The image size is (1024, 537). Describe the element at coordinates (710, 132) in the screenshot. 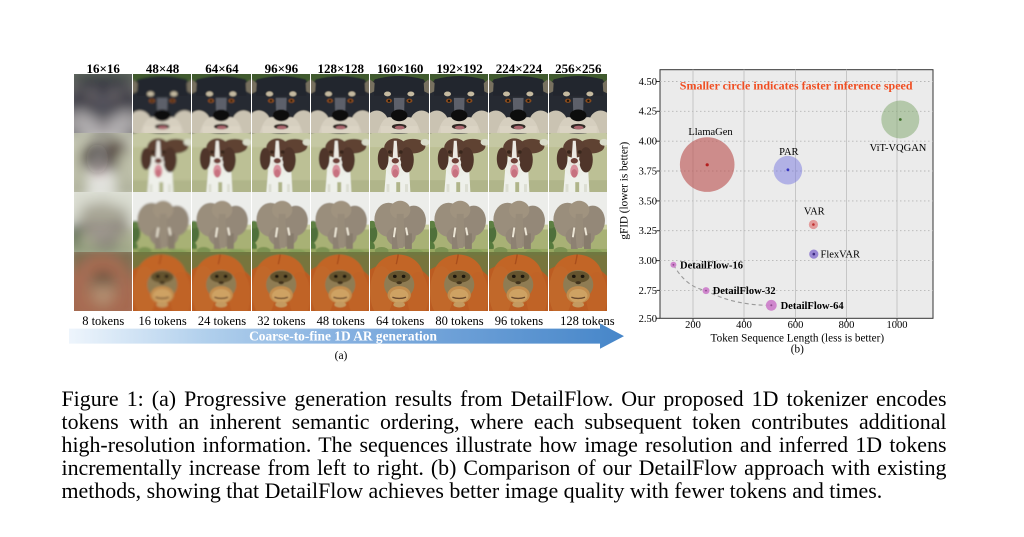

I see `svg-text: LlamaGen` at that location.